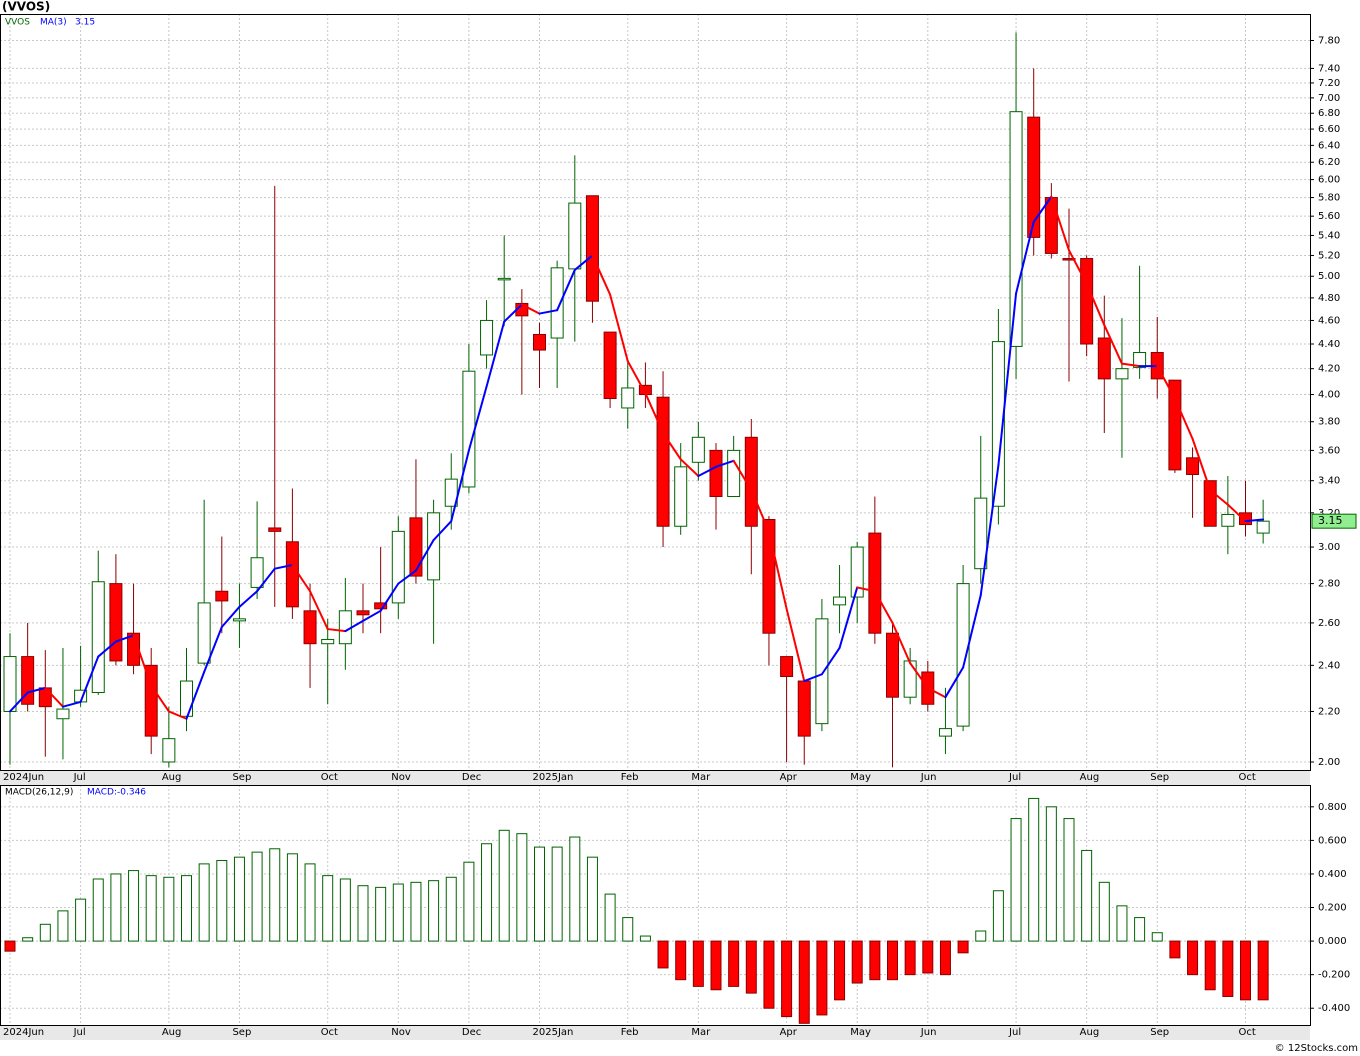 Image resolution: width=1360 pixels, height=1056 pixels. What do you see at coordinates (1332, 807) in the screenshot?
I see `y-tick-label: 0.800` at bounding box center [1332, 807].